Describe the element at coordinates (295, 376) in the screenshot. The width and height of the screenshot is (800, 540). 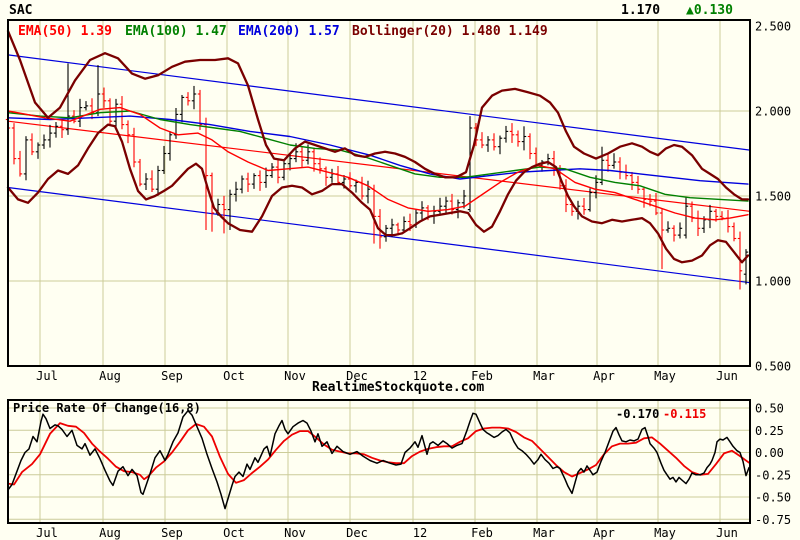
I see `month-label-main: Nov` at that location.